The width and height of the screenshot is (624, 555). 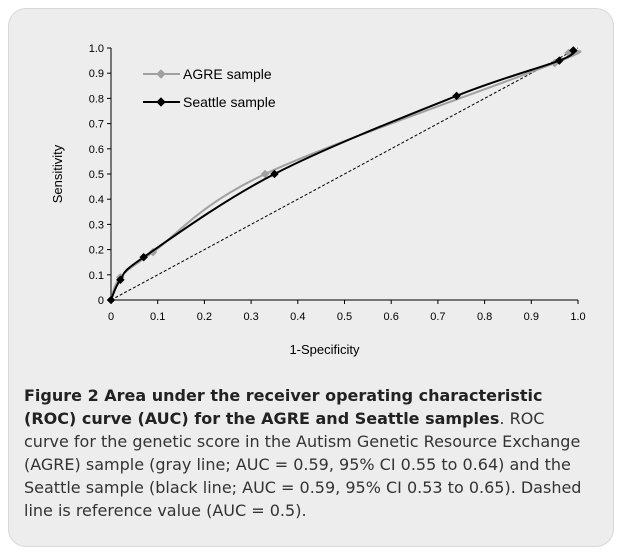 What do you see at coordinates (96, 225) in the screenshot?
I see `y-tick-label: 0.3` at bounding box center [96, 225].